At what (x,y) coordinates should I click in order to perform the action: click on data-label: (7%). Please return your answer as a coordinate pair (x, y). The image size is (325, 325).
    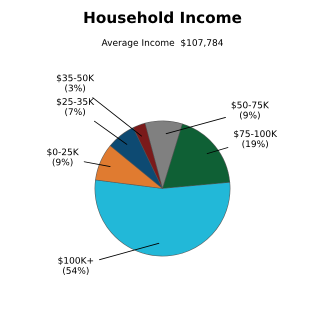
    Looking at the image, I should click on (75, 112).